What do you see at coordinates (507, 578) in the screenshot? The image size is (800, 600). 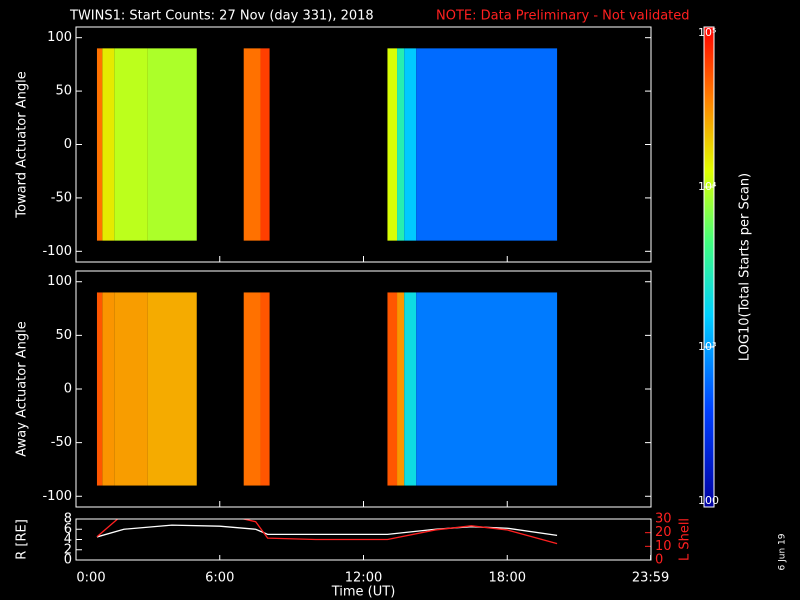 I see `x-tick-label: 18:00` at bounding box center [507, 578].